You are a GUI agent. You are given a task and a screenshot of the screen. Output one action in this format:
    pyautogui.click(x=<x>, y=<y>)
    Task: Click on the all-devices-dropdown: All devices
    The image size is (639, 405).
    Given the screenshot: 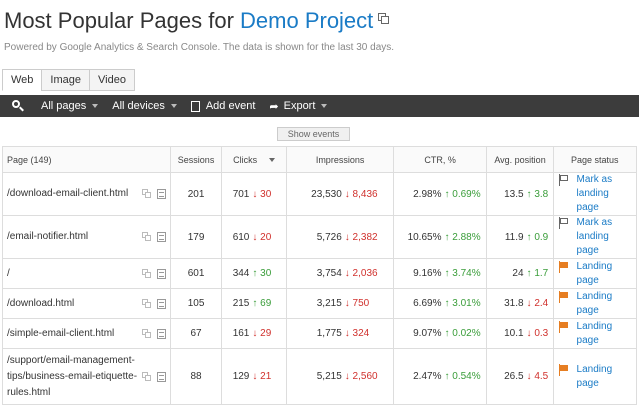 What is the action you would take?
    pyautogui.click(x=144, y=106)
    